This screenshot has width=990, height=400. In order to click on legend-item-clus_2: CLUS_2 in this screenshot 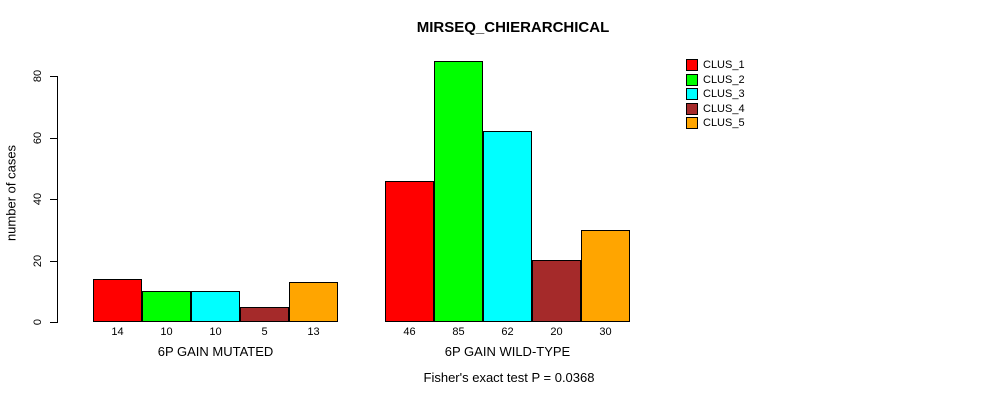, I will do `click(715, 79)`.